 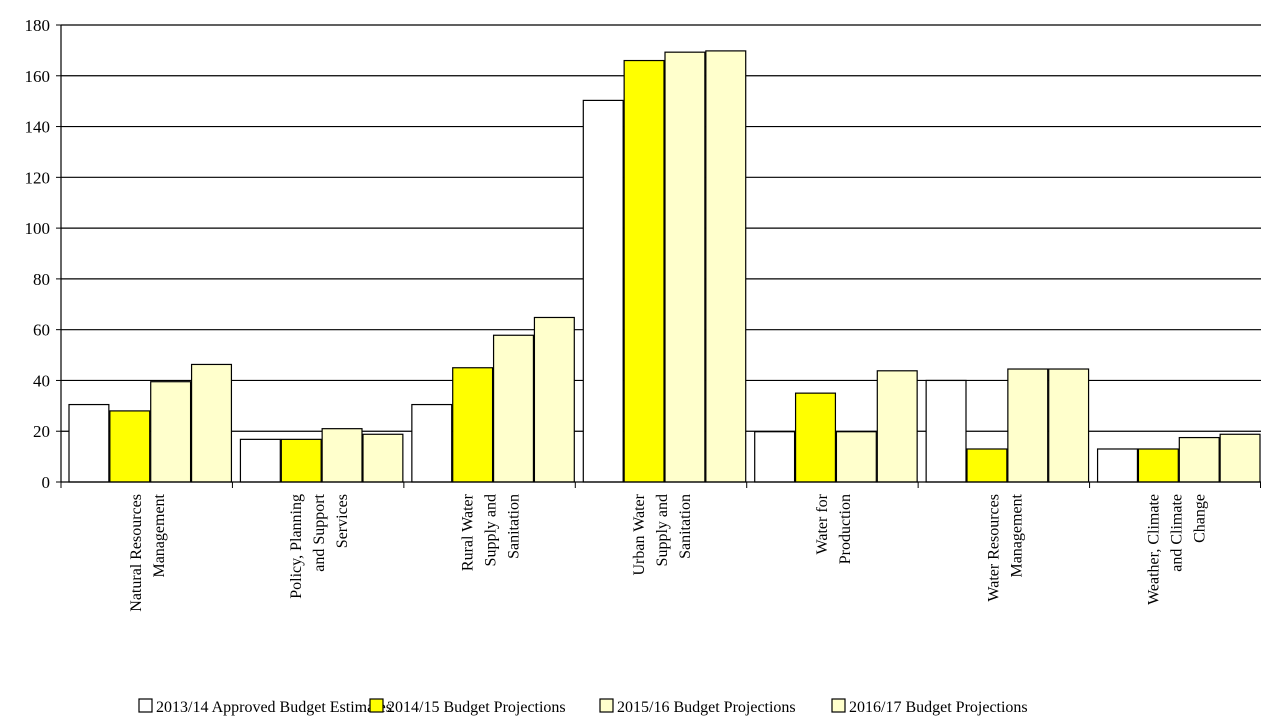 I want to click on y-tick-label: 20, so click(x=41, y=431).